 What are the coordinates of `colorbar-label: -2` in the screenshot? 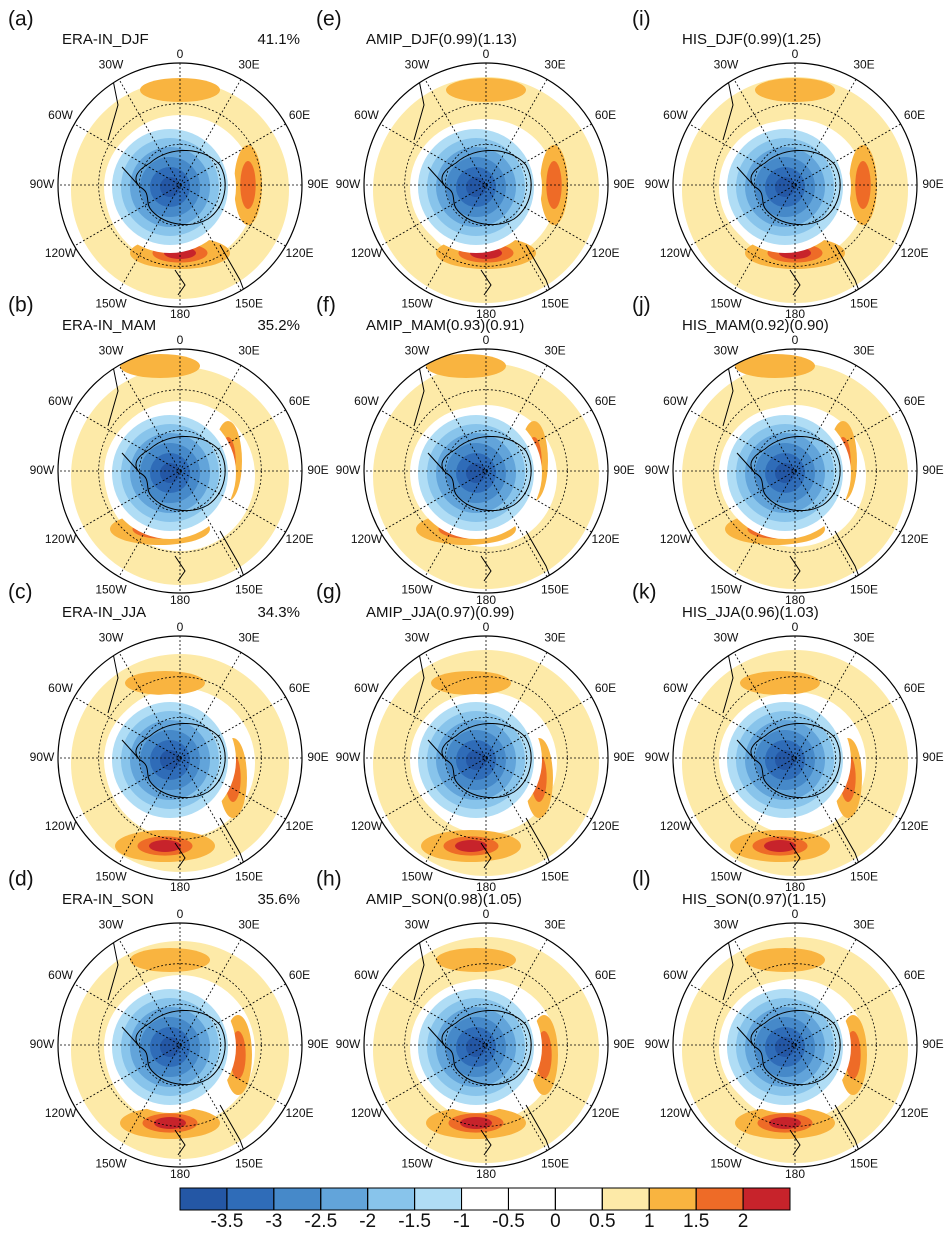 It's located at (367, 1221).